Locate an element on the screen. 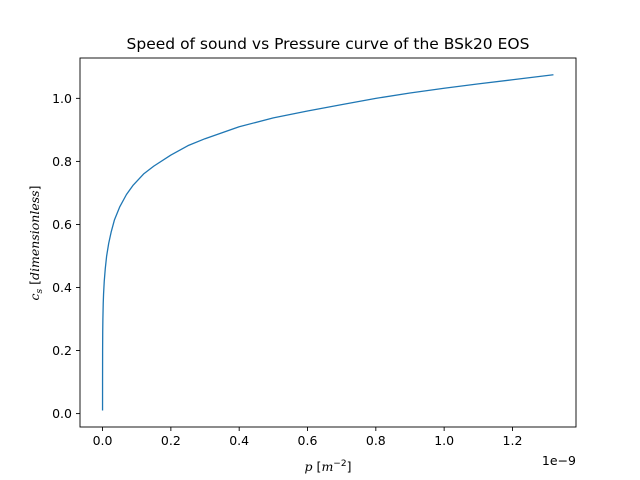 The image size is (640, 480). x-axis-label-unit-close: ] is located at coordinates (349, 466).